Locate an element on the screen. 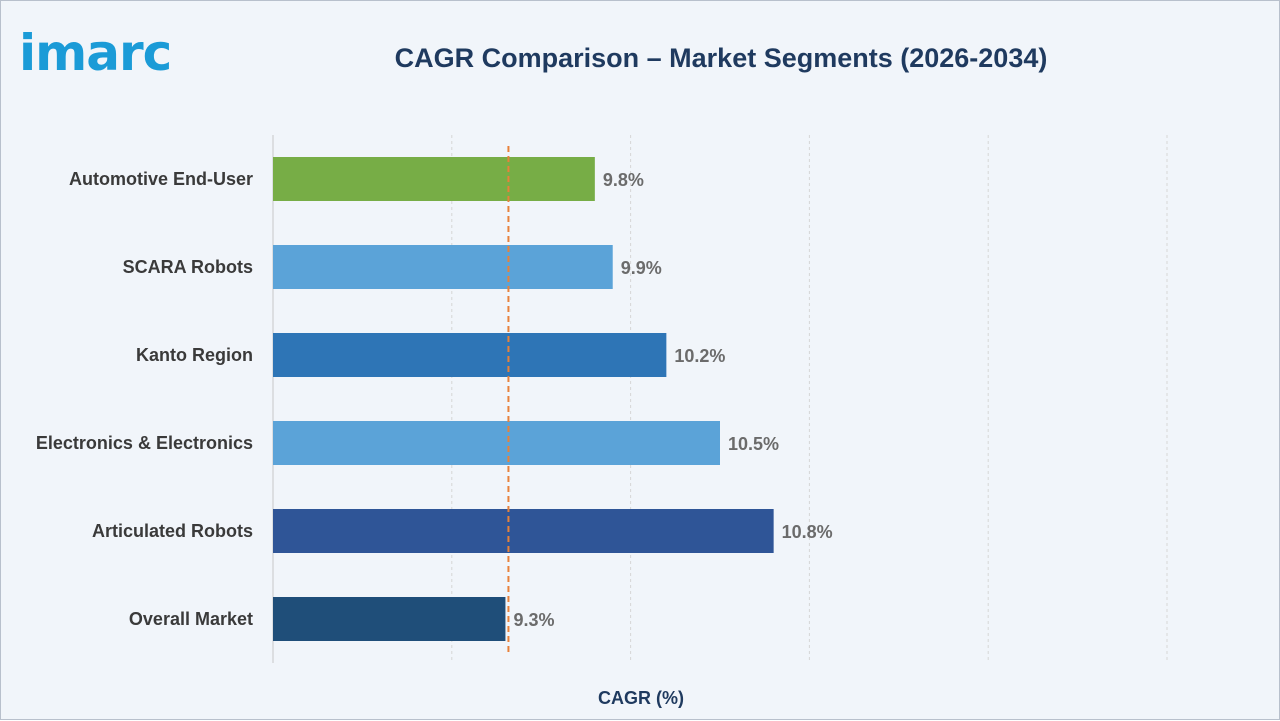  category-label: SCARA Robots is located at coordinates (188, 267).